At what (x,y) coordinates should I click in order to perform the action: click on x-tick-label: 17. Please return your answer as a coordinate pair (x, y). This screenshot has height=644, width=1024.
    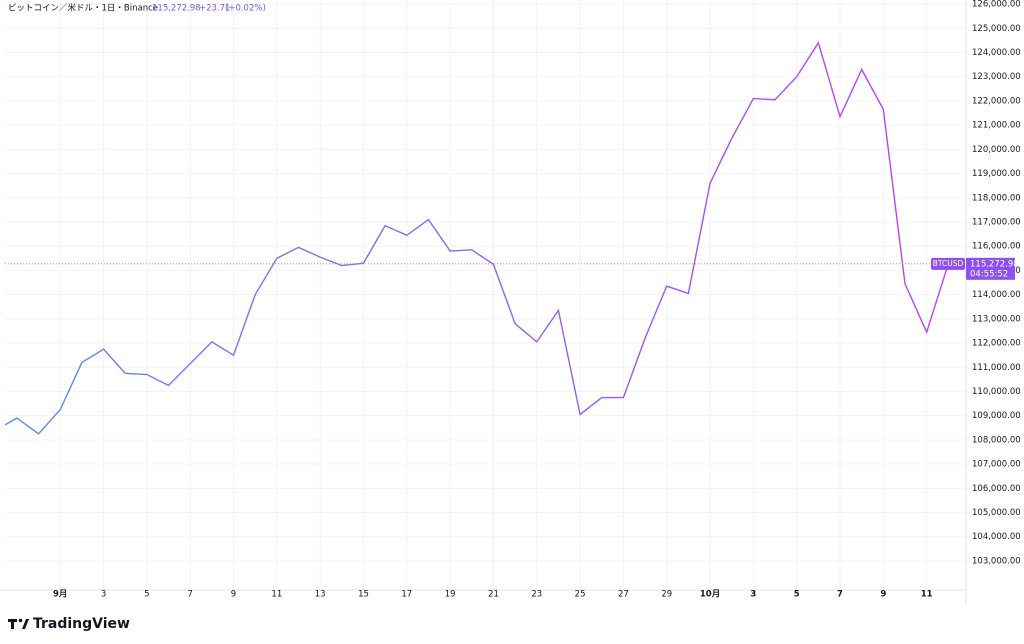
    Looking at the image, I should click on (406, 595).